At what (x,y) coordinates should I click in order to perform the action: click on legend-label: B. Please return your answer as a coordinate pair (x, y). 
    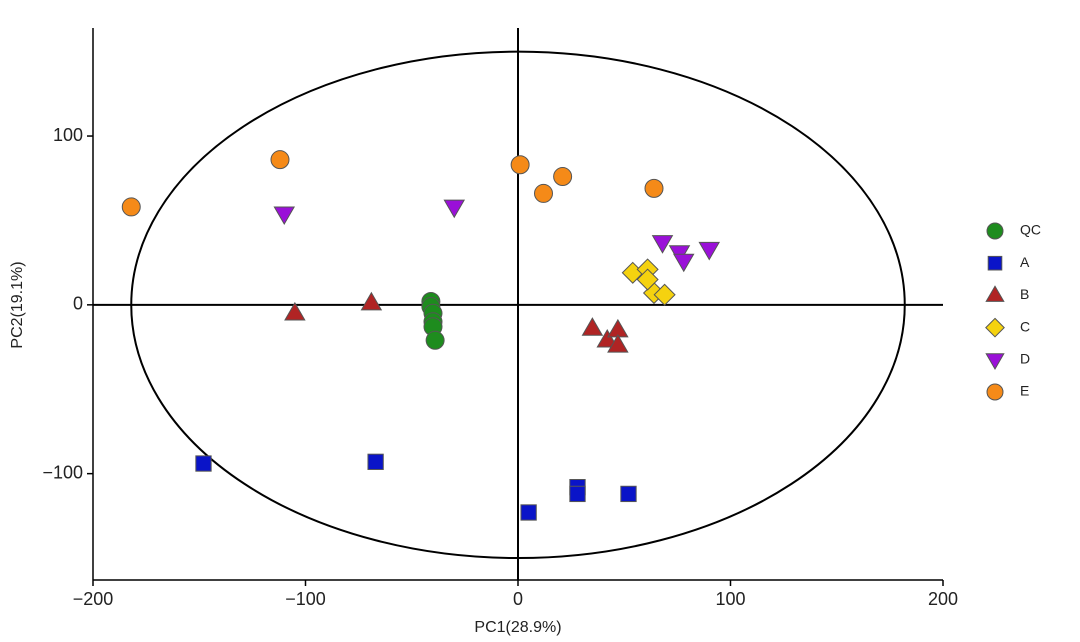
    Looking at the image, I should click on (1024, 294).